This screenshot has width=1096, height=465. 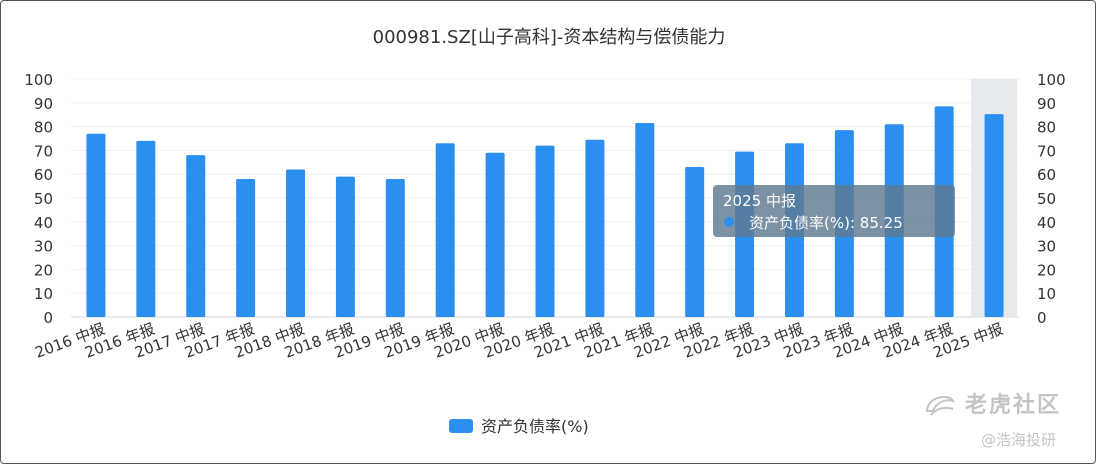 I want to click on tooltip-line: 资产负债率(%): 85.25, so click(x=826, y=223).